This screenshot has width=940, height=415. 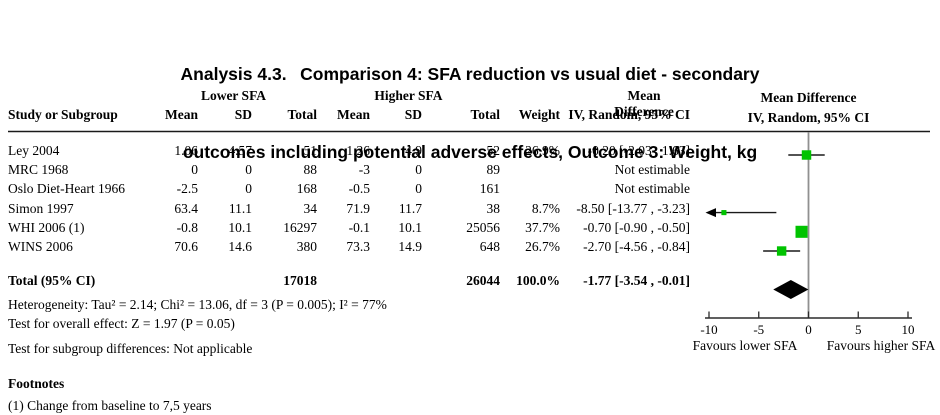 What do you see at coordinates (181, 114) in the screenshot?
I see `col-header-mean-1: Mean` at bounding box center [181, 114].